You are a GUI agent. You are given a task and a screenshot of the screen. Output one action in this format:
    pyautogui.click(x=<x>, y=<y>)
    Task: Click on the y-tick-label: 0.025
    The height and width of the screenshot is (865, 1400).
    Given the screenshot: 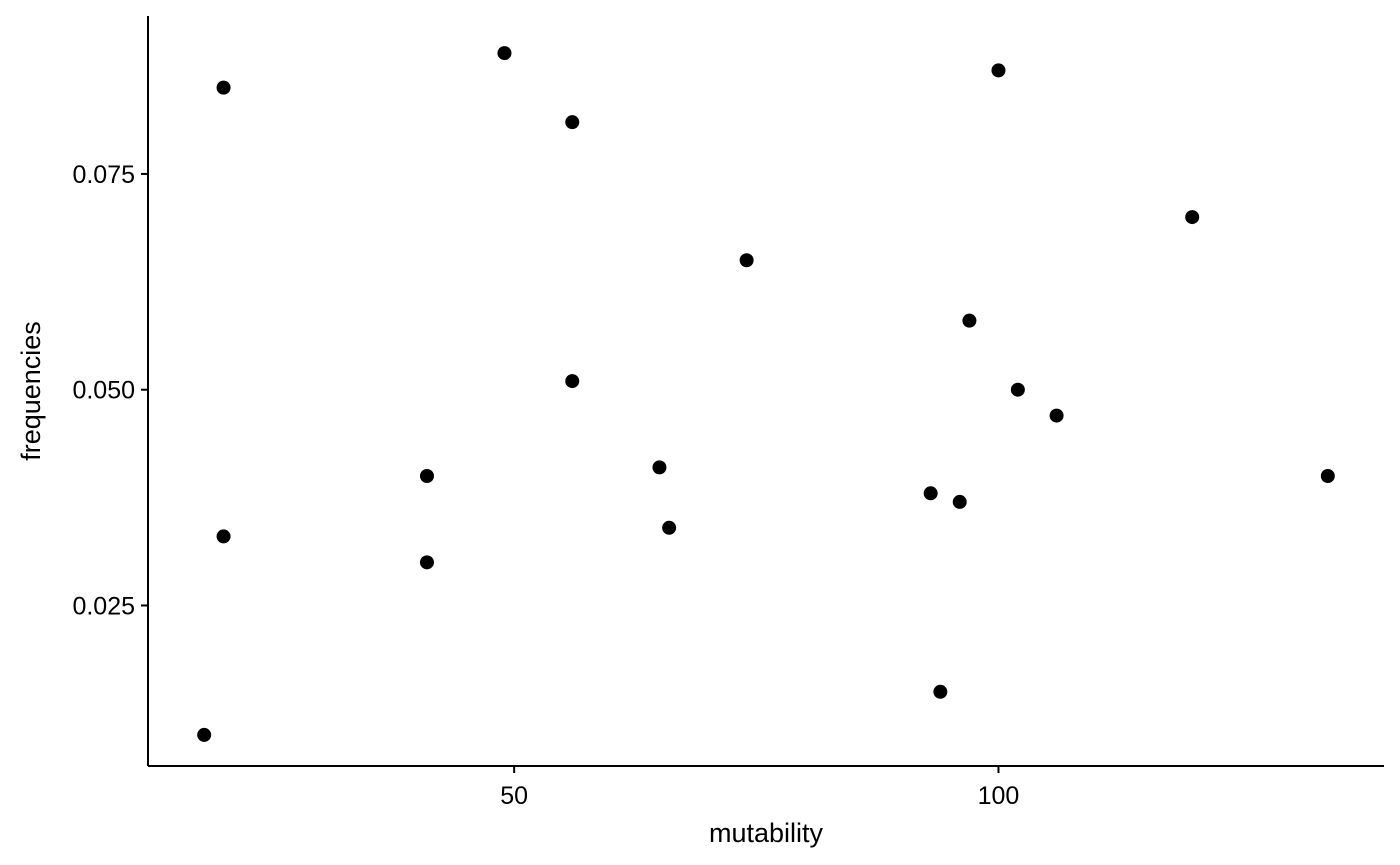 What is the action you would take?
    pyautogui.click(x=103, y=606)
    